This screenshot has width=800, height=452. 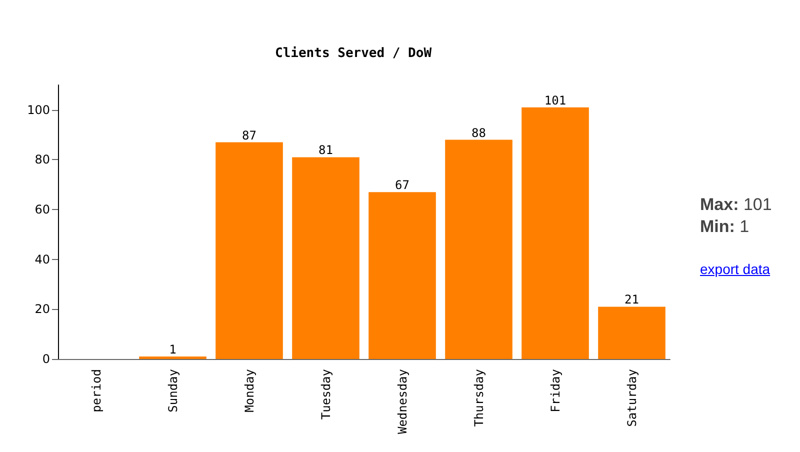 What do you see at coordinates (325, 394) in the screenshot?
I see `x-tick-label: Tuesday` at bounding box center [325, 394].